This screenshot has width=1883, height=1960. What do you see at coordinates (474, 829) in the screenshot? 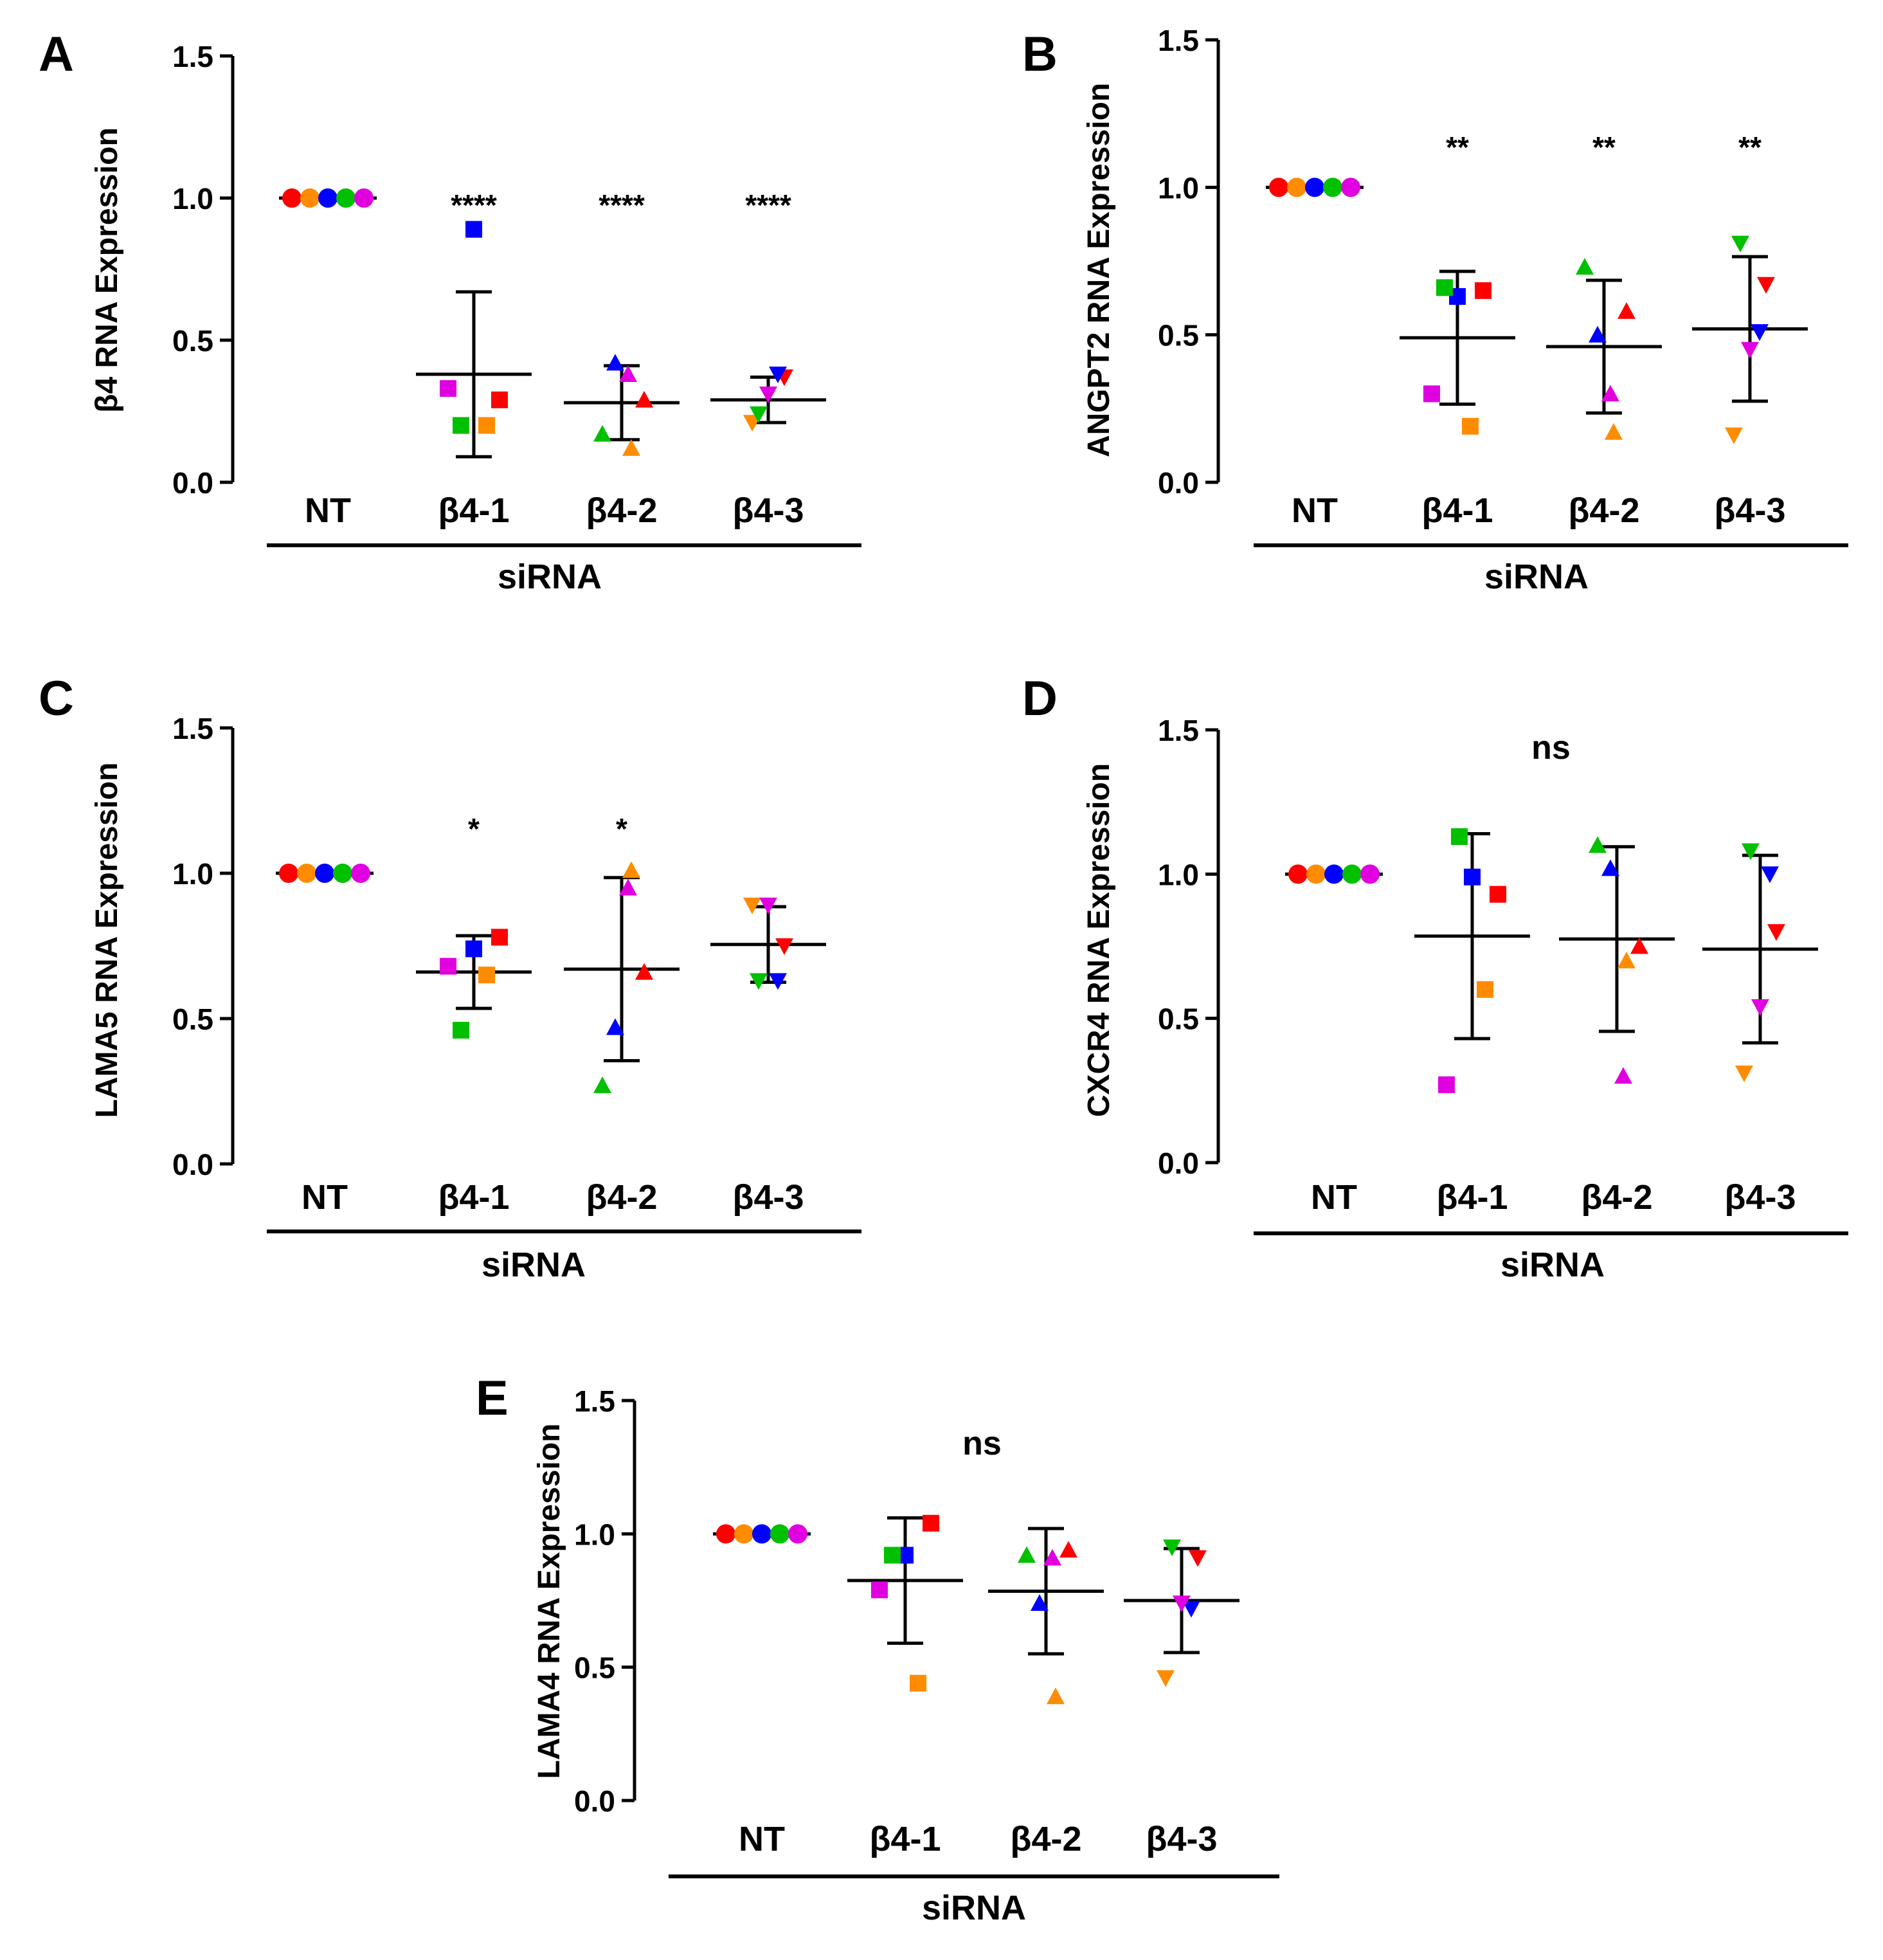
I see `significance-label: *` at bounding box center [474, 829].